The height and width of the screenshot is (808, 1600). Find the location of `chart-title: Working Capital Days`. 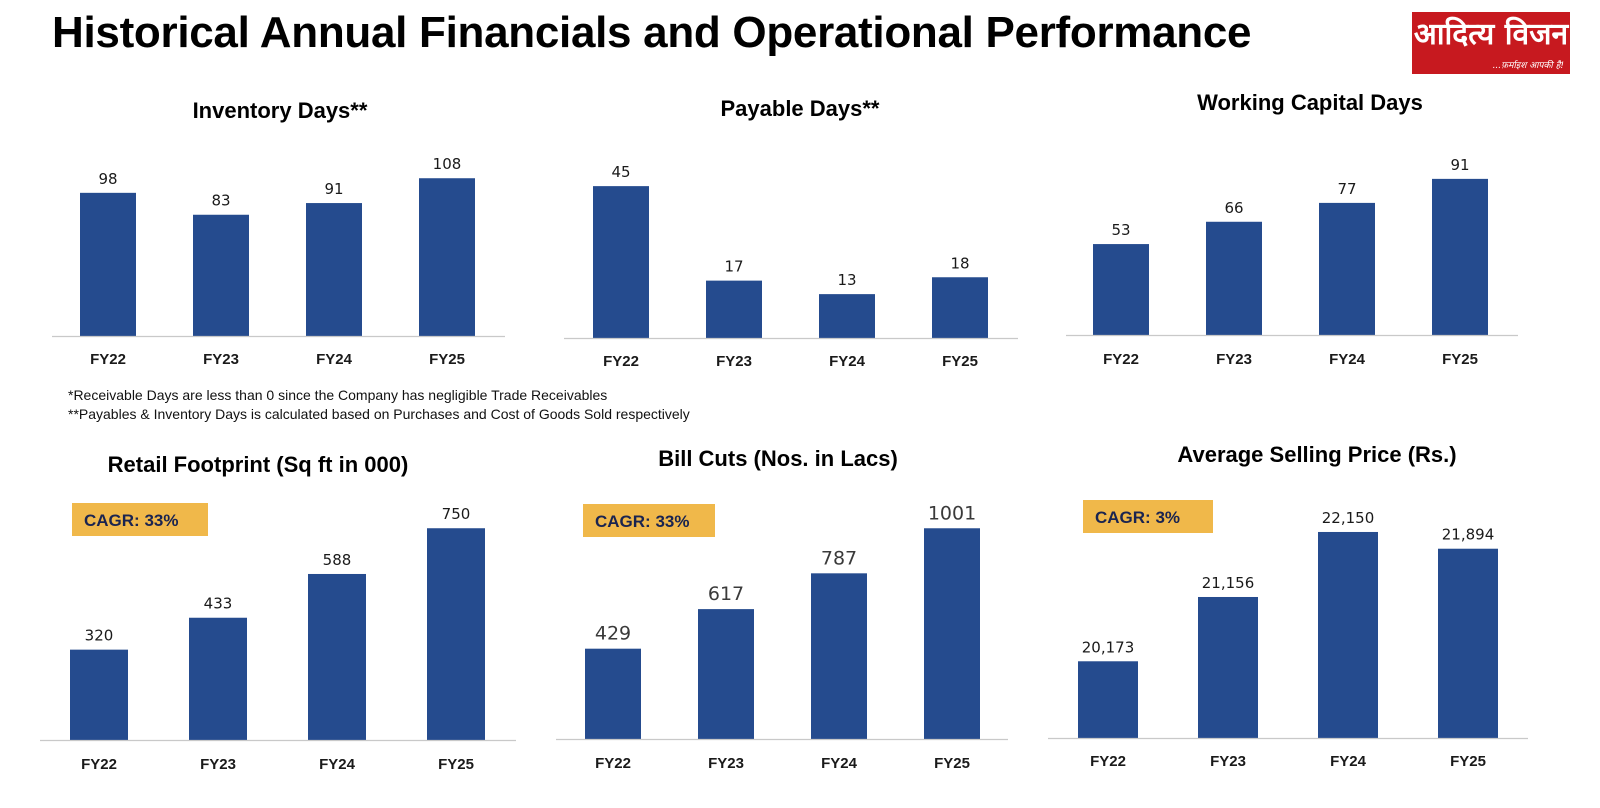

chart-title: Working Capital Days is located at coordinates (1310, 102).